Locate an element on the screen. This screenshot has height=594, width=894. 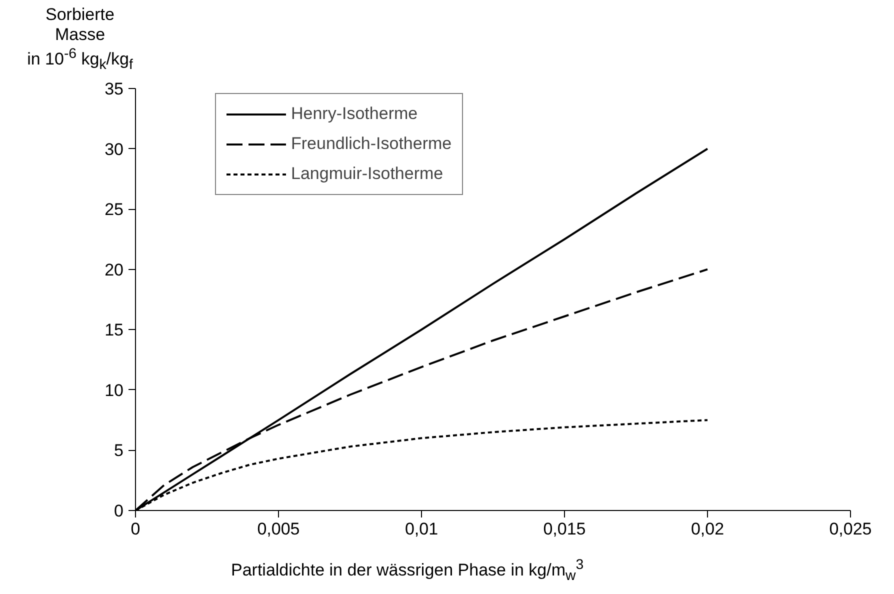
x-tick-label: 0 is located at coordinates (135, 529).